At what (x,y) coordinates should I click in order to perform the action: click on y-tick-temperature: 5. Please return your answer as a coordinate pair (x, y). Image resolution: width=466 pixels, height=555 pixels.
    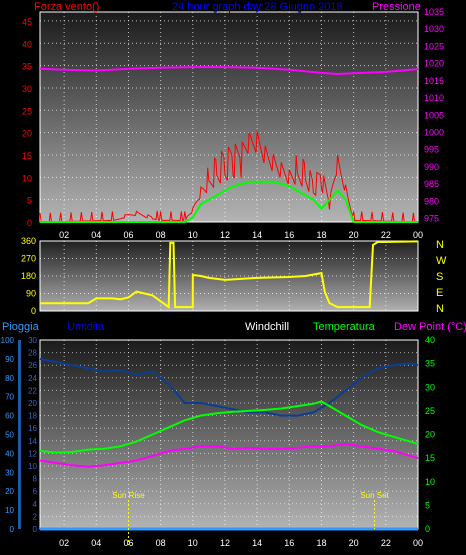
    Looking at the image, I should click on (427, 505).